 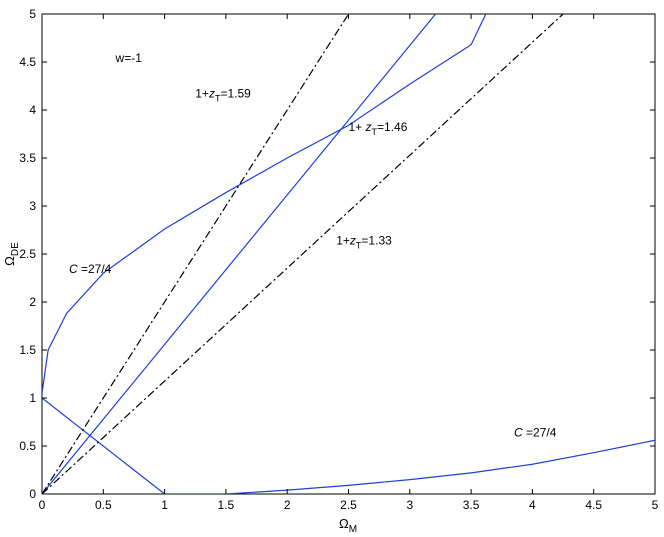 I want to click on x-tick-label: 2.5, so click(x=348, y=505).